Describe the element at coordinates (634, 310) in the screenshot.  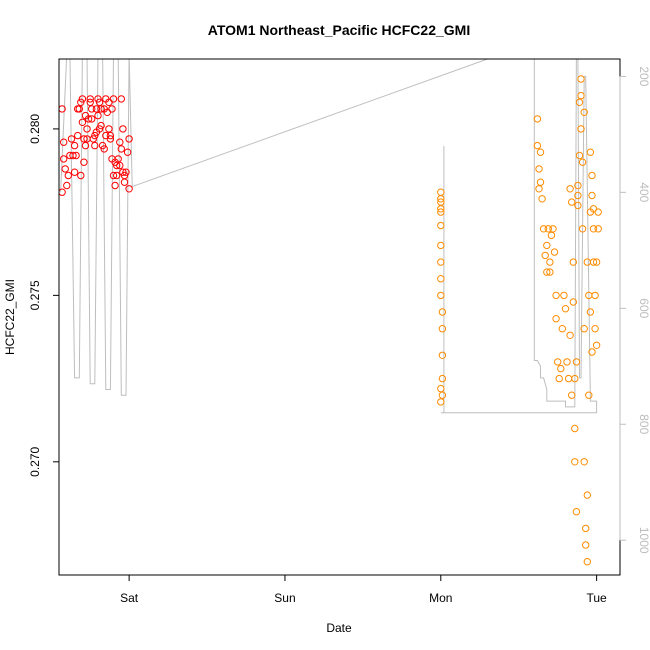
I see `y2-axis: 200 400 600 800 1000` at that location.